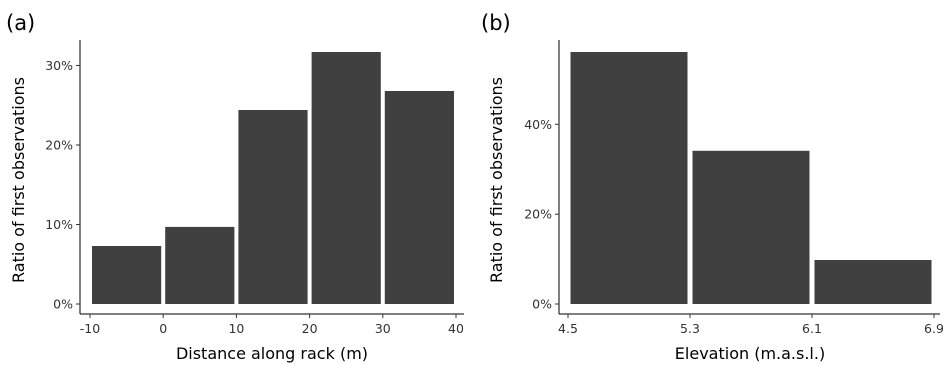 The height and width of the screenshot is (365, 947). I want to click on panel-b-x-tick-label-3: 6.1, so click(812, 328).